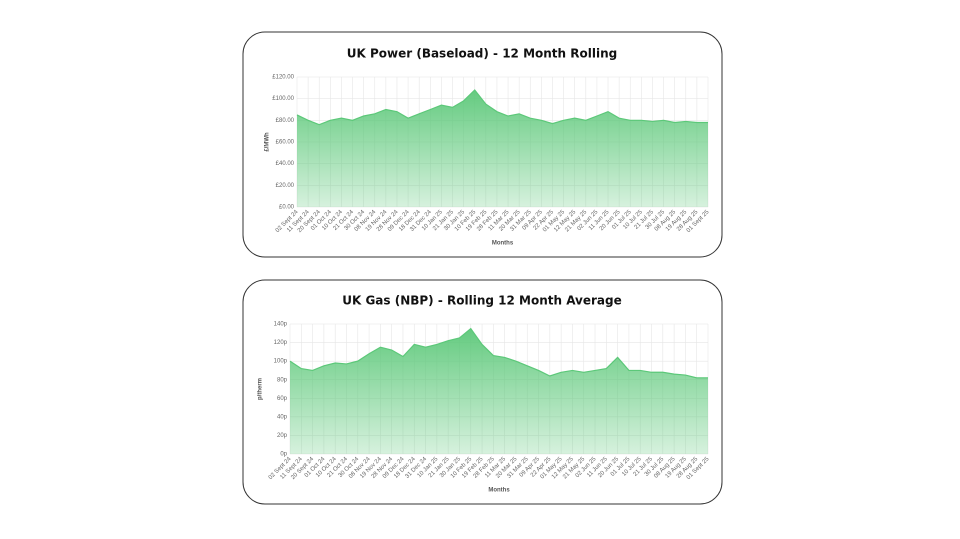  Describe the element at coordinates (482, 54) in the screenshot. I see `chart-title: UK Power (Baseload) - 12 Month Rolling` at that location.